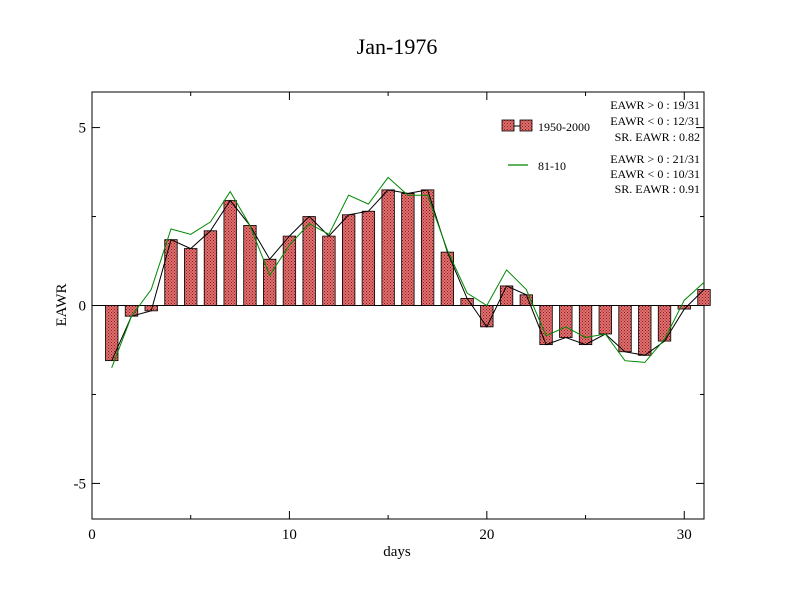 This screenshot has height=612, width=792. Describe the element at coordinates (655, 174) in the screenshot. I see `annotation-2-line-2: EAWR < 0 : 10/31` at that location.